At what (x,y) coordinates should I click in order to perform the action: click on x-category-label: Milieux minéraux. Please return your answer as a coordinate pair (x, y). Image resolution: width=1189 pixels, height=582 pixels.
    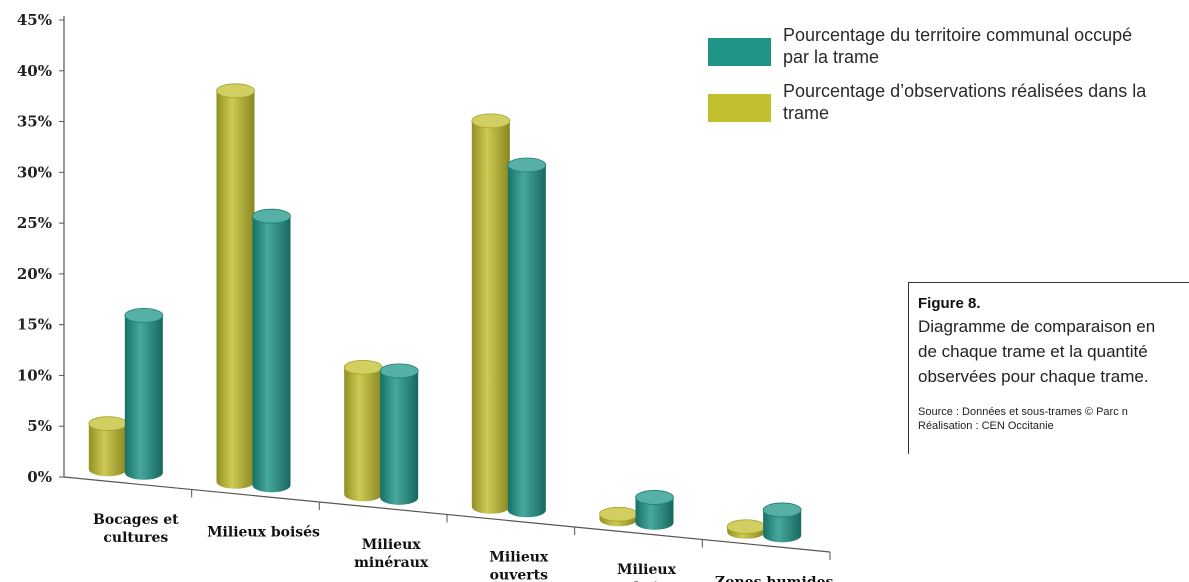
    Looking at the image, I should click on (391, 554).